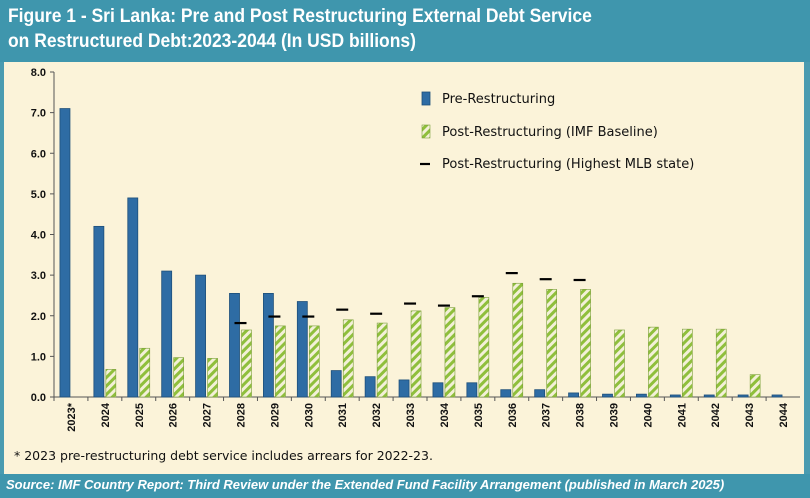  What do you see at coordinates (682, 415) in the screenshot?
I see `x-tick-label: 2041` at bounding box center [682, 415].